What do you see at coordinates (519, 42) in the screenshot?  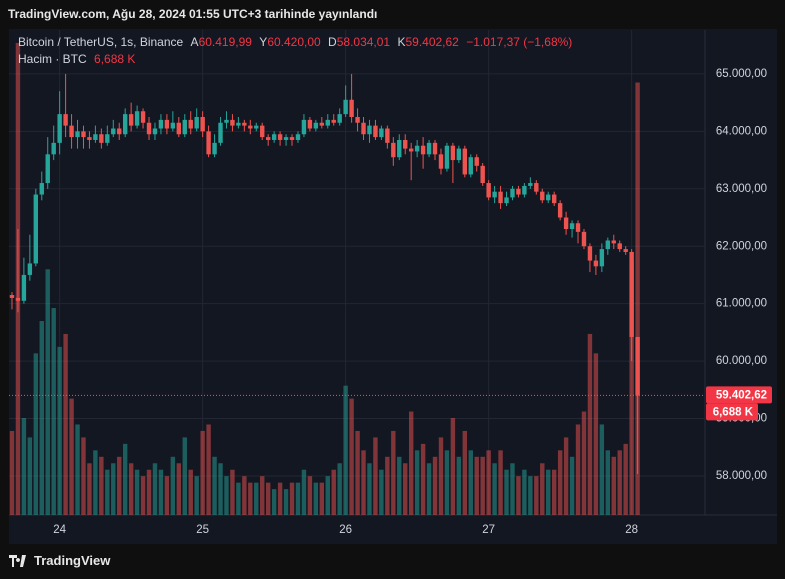 I see `change-value: −1.017,37 (−1,68%)` at bounding box center [519, 42].